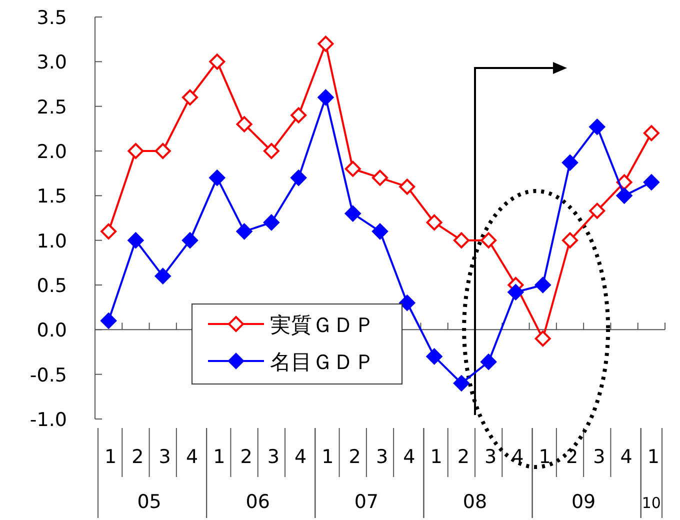  What do you see at coordinates (51, 107) in the screenshot?
I see `y-tick-label: 2.5` at bounding box center [51, 107].